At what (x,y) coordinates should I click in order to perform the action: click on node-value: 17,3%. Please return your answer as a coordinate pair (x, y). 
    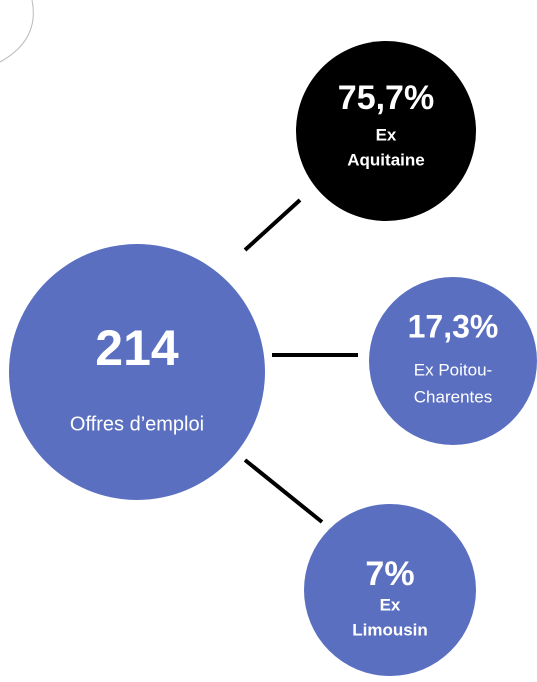
    Looking at the image, I should click on (453, 326).